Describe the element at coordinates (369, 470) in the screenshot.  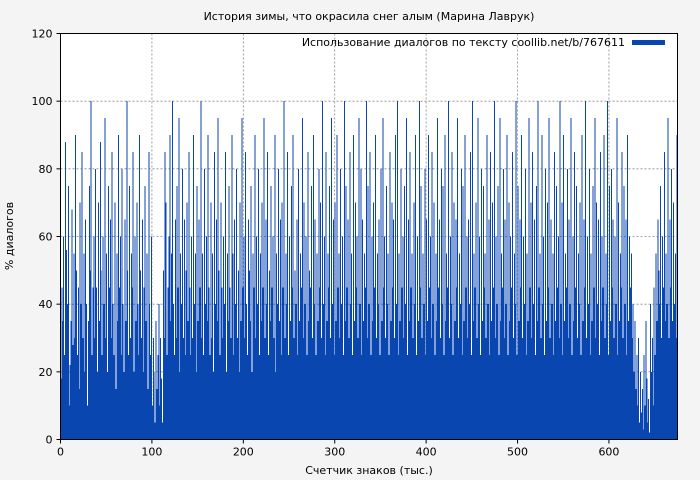
I see `x-axis-label: Счетчик знаков (тыс.)` at that location.